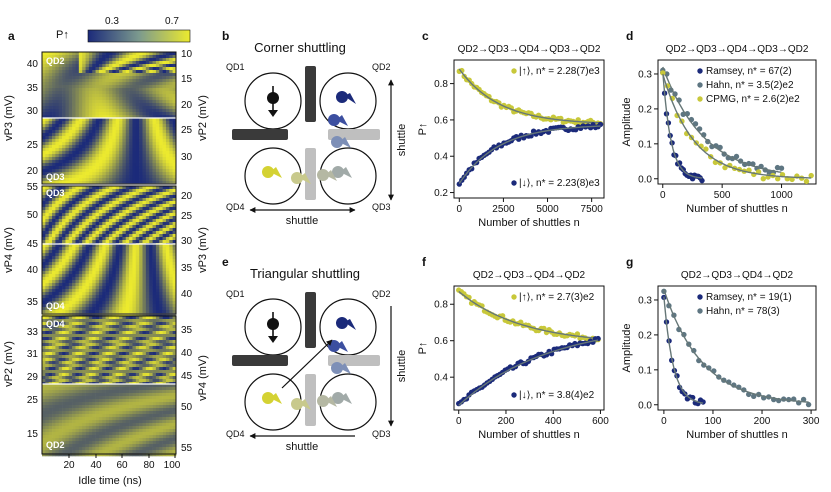  Describe the element at coordinates (441, 193) in the screenshot. I see `chart-c-ytick-label-0: 0.2` at that location.